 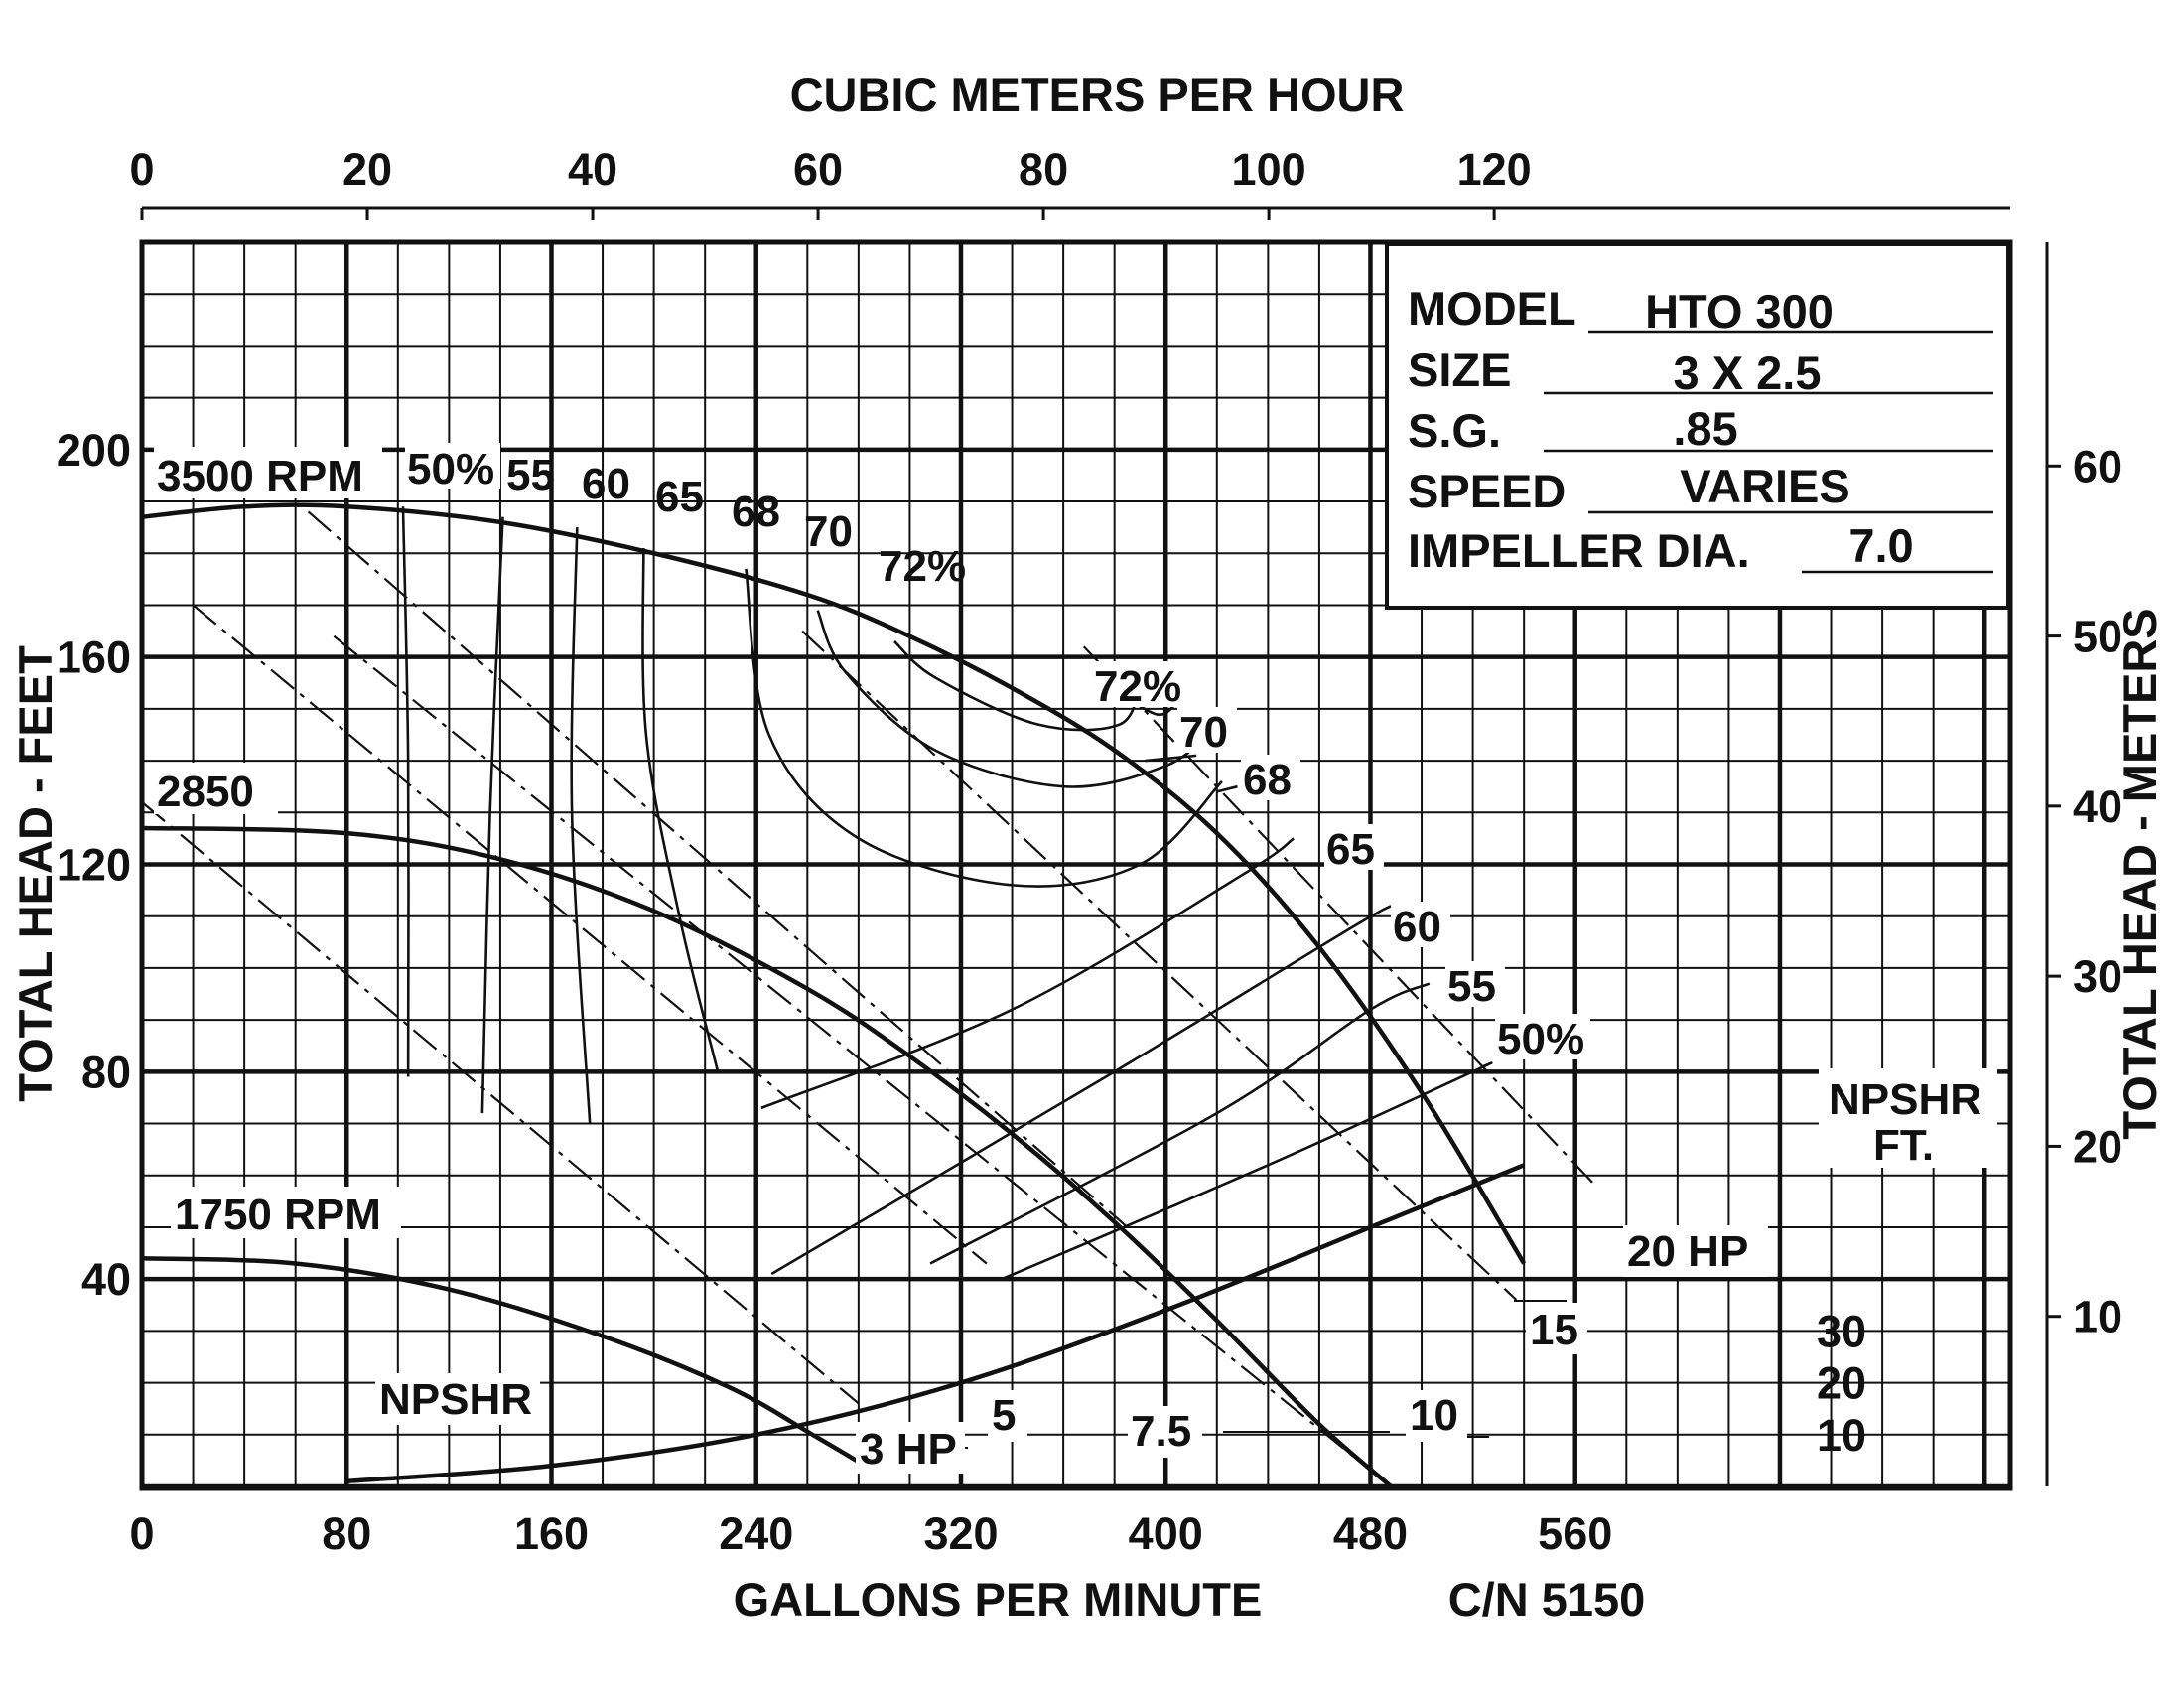 I want to click on npshr-axis-unit: FT., so click(x=1903, y=1145).